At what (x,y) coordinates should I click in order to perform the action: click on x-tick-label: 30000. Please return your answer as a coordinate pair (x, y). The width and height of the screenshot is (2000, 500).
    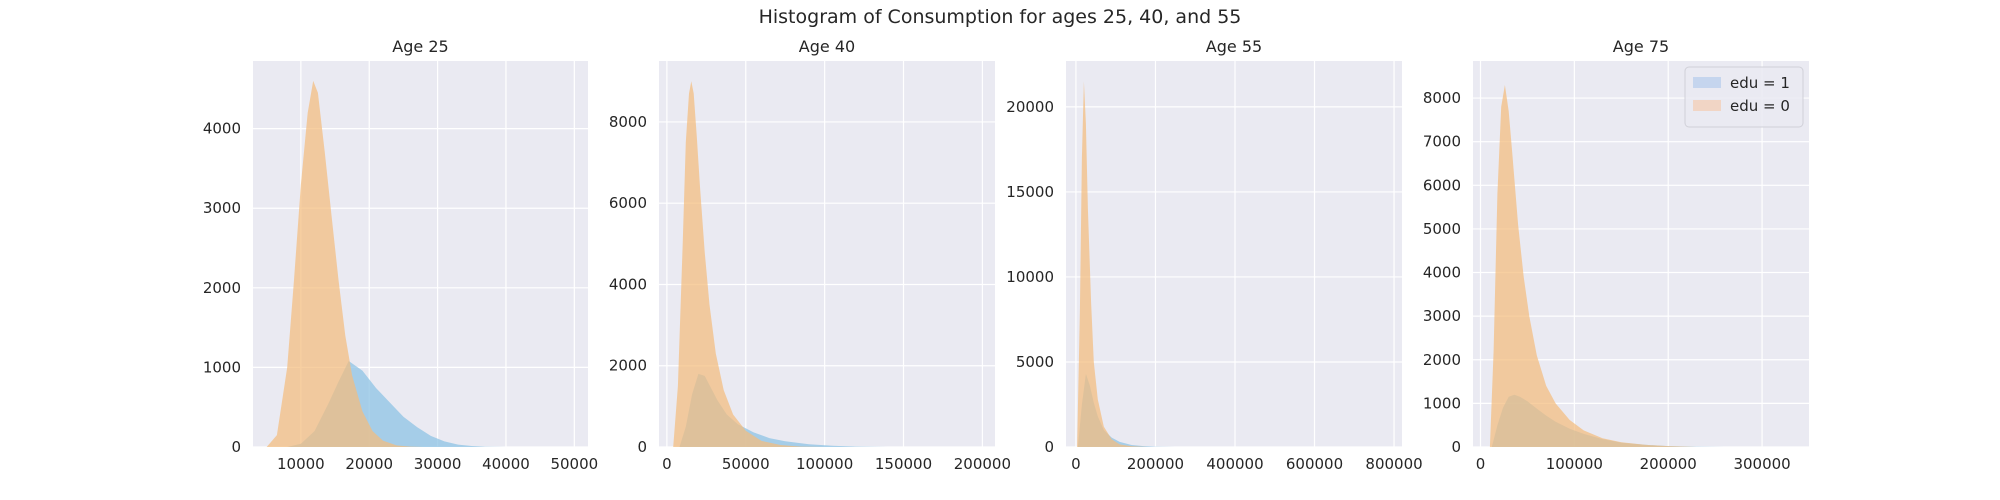
    Looking at the image, I should click on (438, 464).